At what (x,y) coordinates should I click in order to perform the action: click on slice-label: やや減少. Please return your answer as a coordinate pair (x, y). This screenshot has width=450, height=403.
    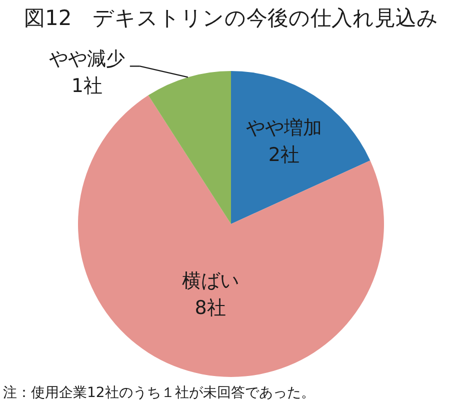
    Looking at the image, I should click on (86, 59).